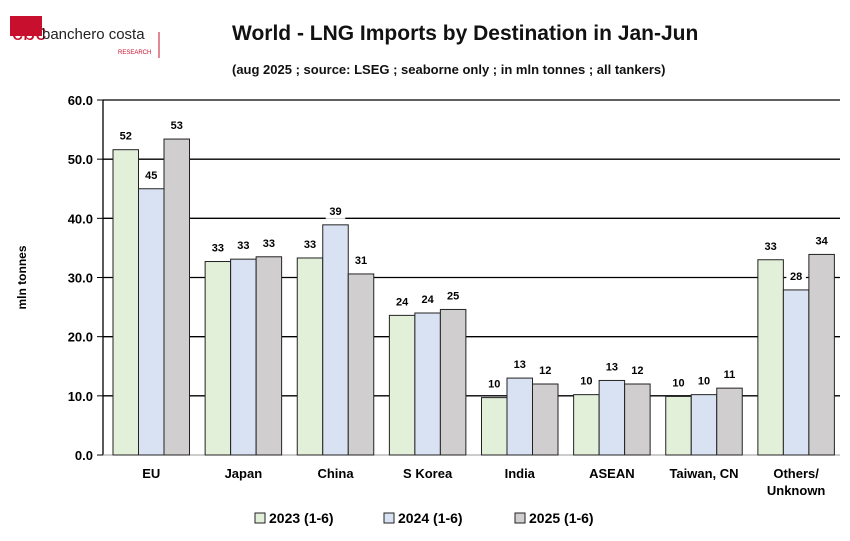 The image size is (850, 541). What do you see at coordinates (80, 218) in the screenshot?
I see `y-tick-label: 40.0` at bounding box center [80, 218].